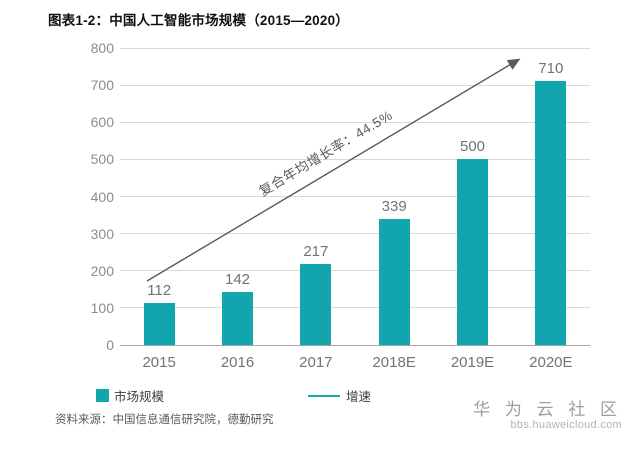  Describe the element at coordinates (102, 196) in the screenshot. I see `y-tick-label: 400` at that location.